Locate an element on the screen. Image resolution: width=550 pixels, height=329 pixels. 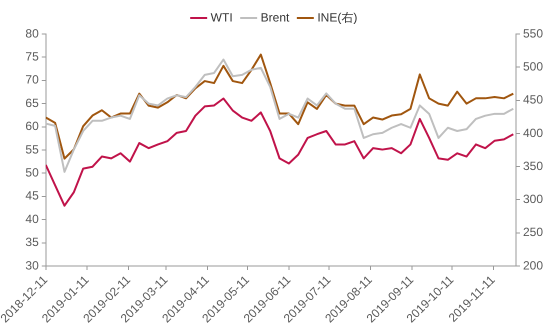
y-tick-label: 55 is located at coordinates (32, 149).